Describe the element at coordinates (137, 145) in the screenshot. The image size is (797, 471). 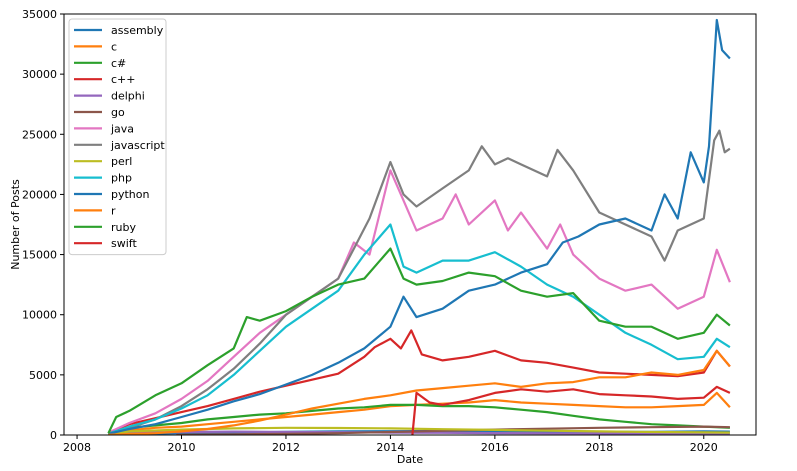
I see `legend-label: javascript` at that location.